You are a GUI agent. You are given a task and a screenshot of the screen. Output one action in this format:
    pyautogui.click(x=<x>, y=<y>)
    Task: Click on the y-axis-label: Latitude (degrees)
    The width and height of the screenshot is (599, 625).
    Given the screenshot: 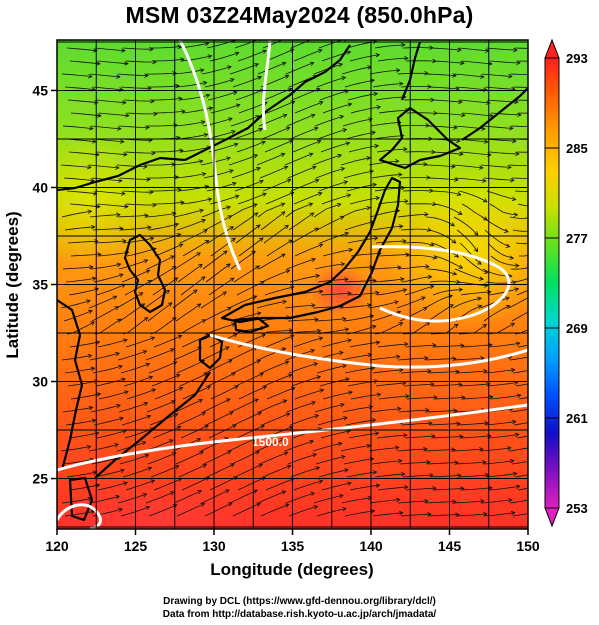 What is the action you would take?
    pyautogui.click(x=12, y=284)
    